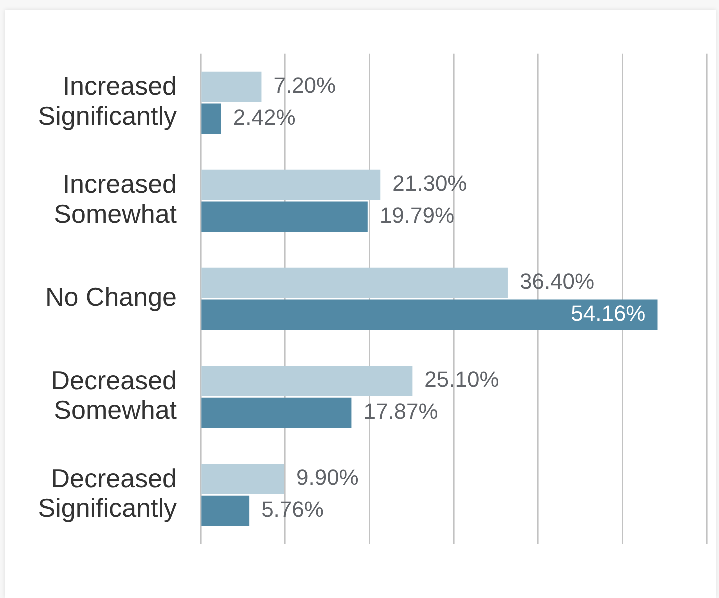 Image resolution: width=719 pixels, height=598 pixels. Describe the element at coordinates (430, 183) in the screenshot. I see `data-label: 21.30%` at that location.